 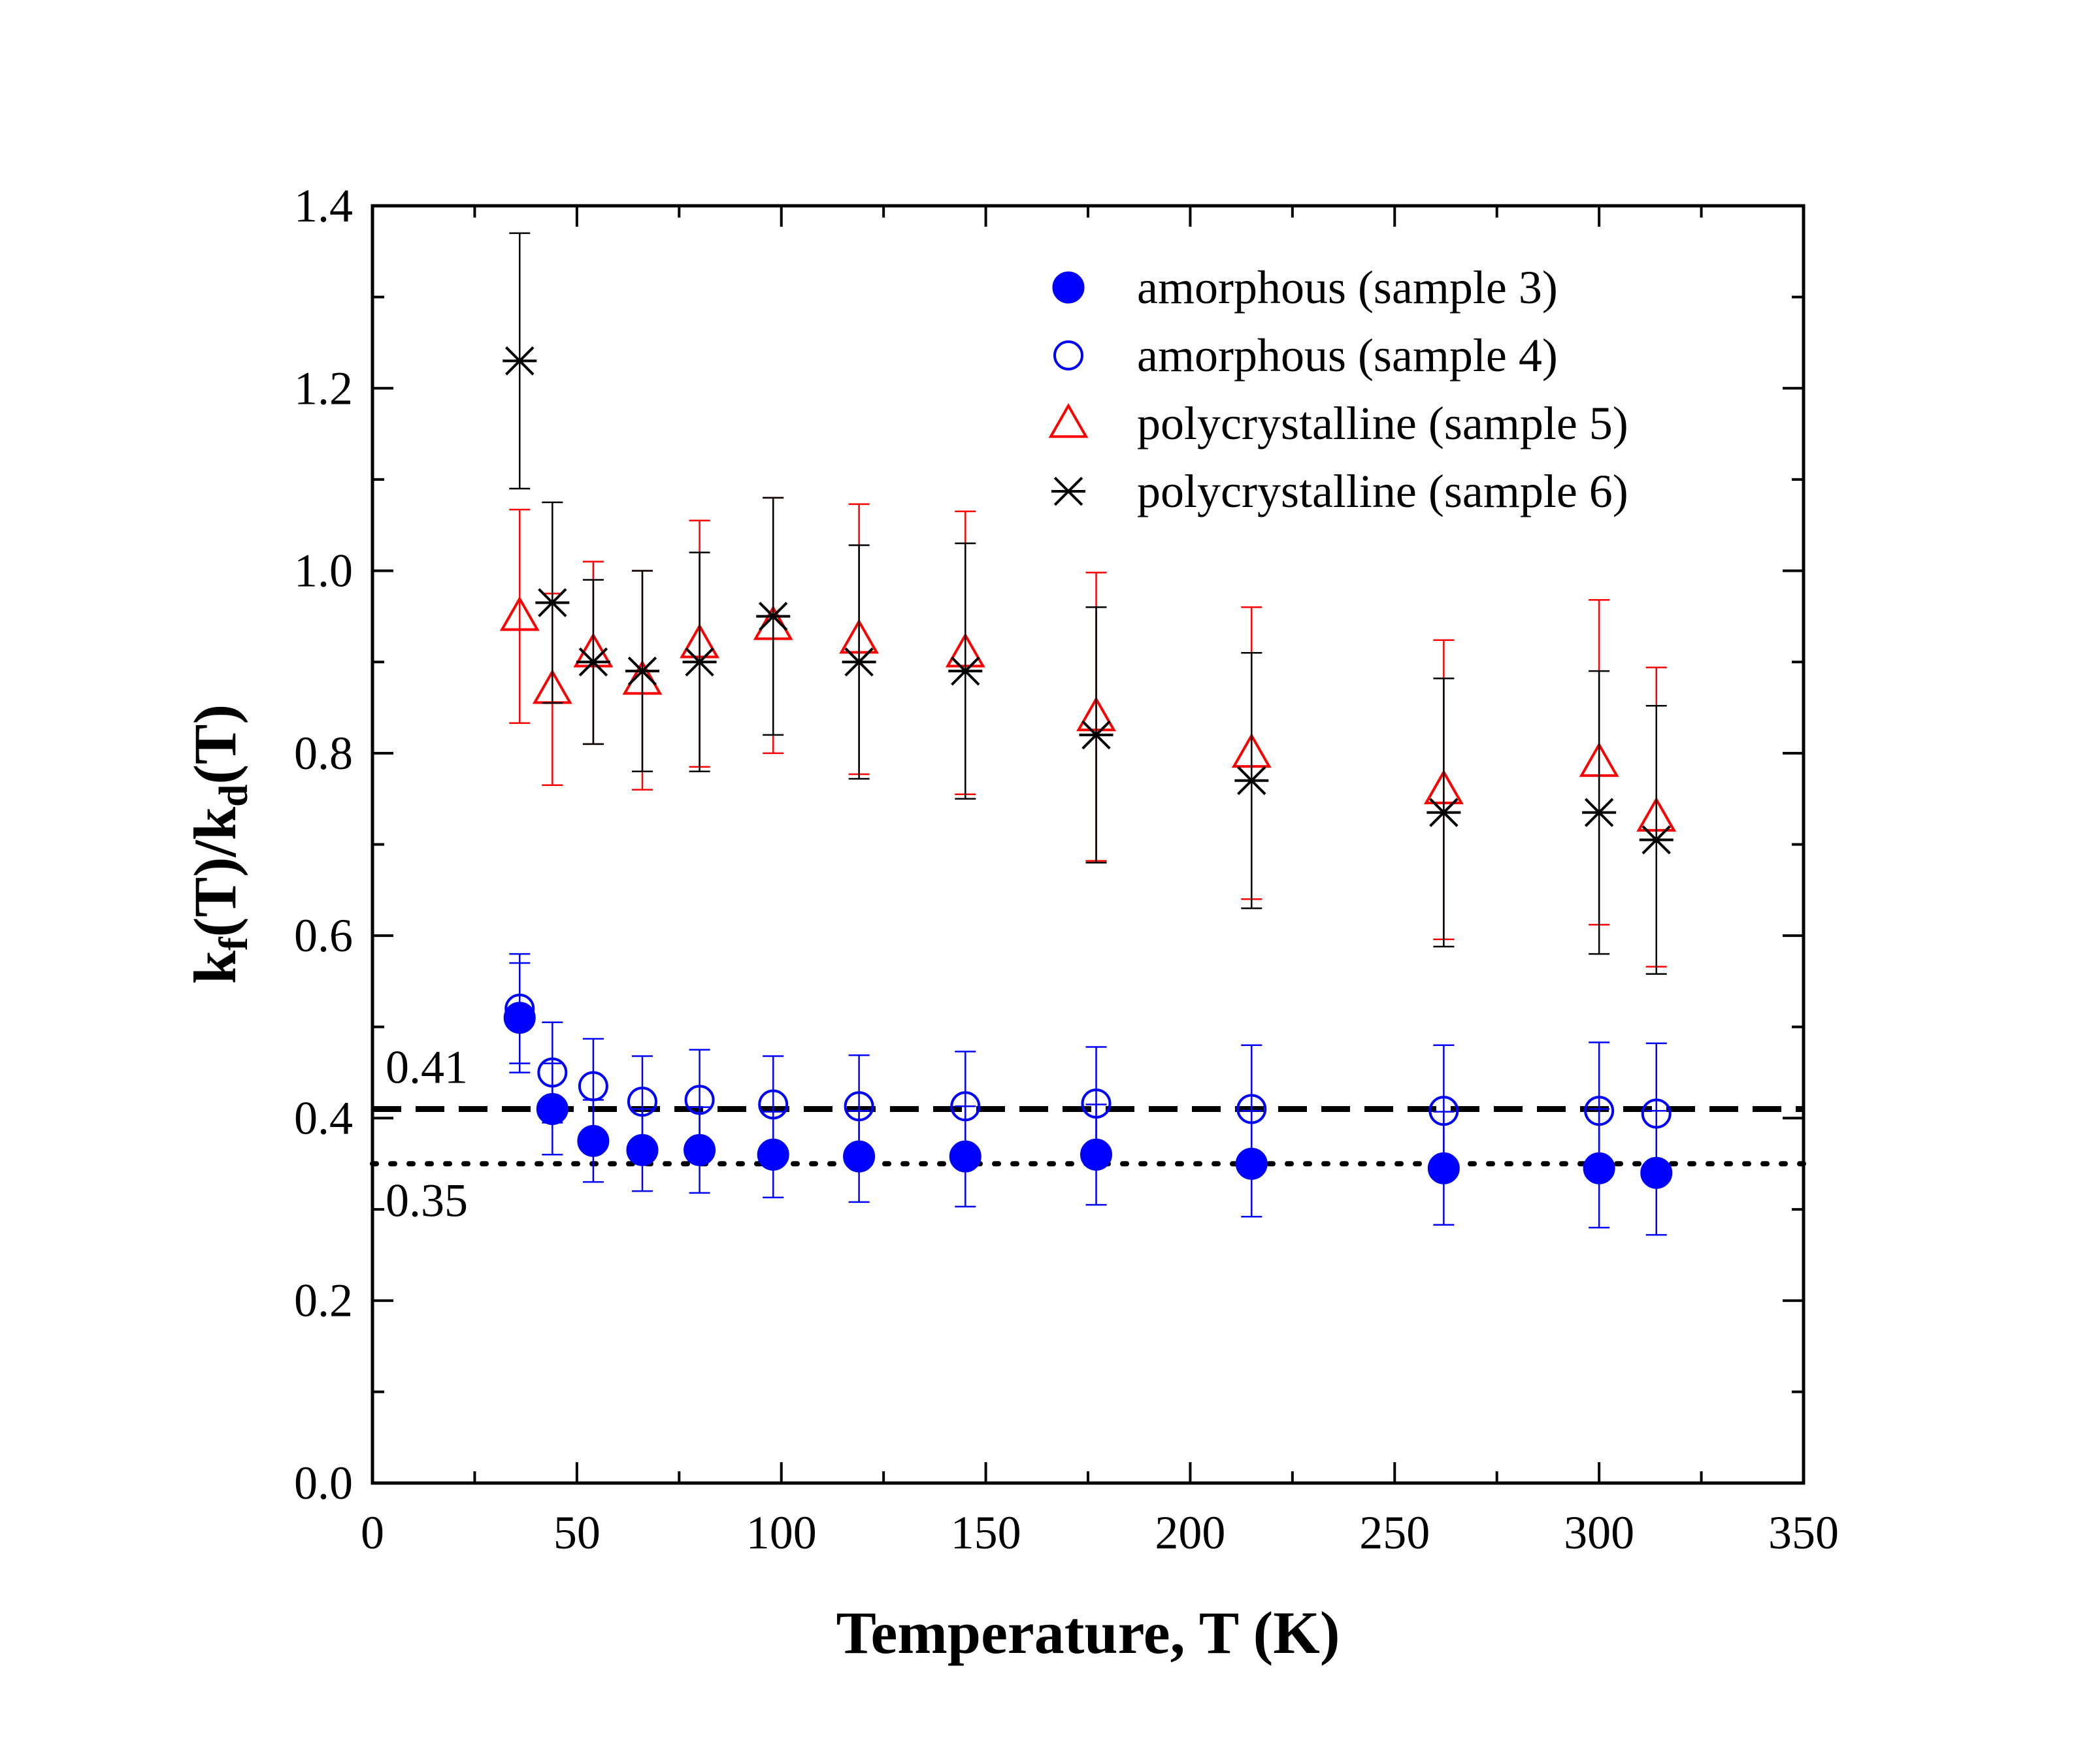 I want to click on y-axis-title-sub2: d, so click(x=234, y=795).